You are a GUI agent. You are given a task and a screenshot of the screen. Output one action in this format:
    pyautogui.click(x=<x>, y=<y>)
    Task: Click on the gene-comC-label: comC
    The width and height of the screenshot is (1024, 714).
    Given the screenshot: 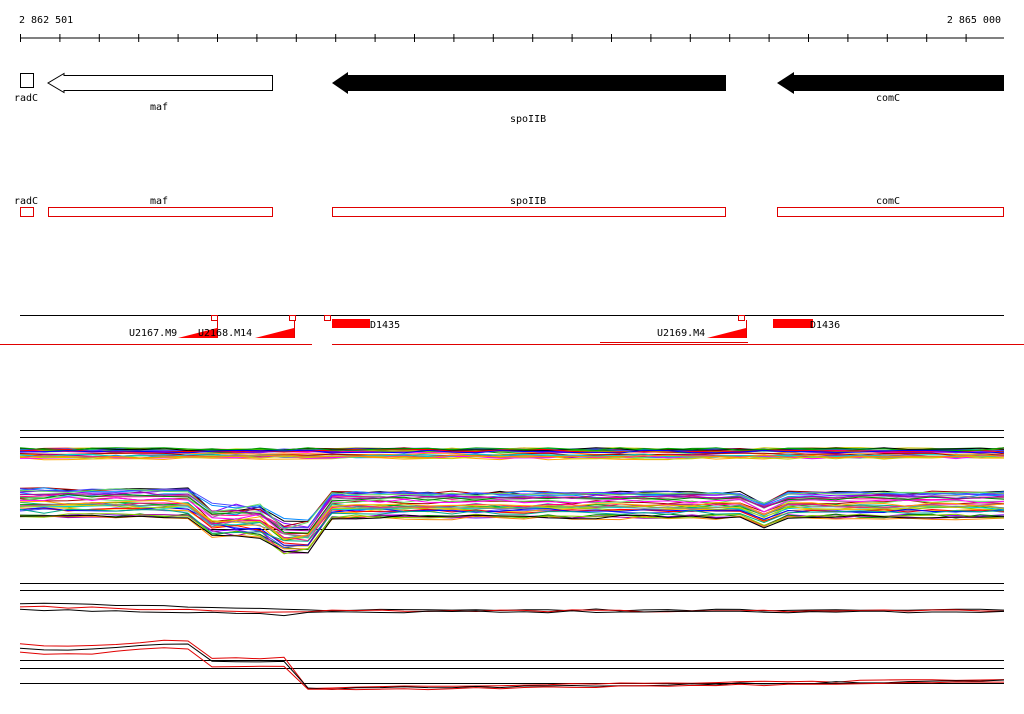 What is the action you would take?
    pyautogui.click(x=888, y=98)
    